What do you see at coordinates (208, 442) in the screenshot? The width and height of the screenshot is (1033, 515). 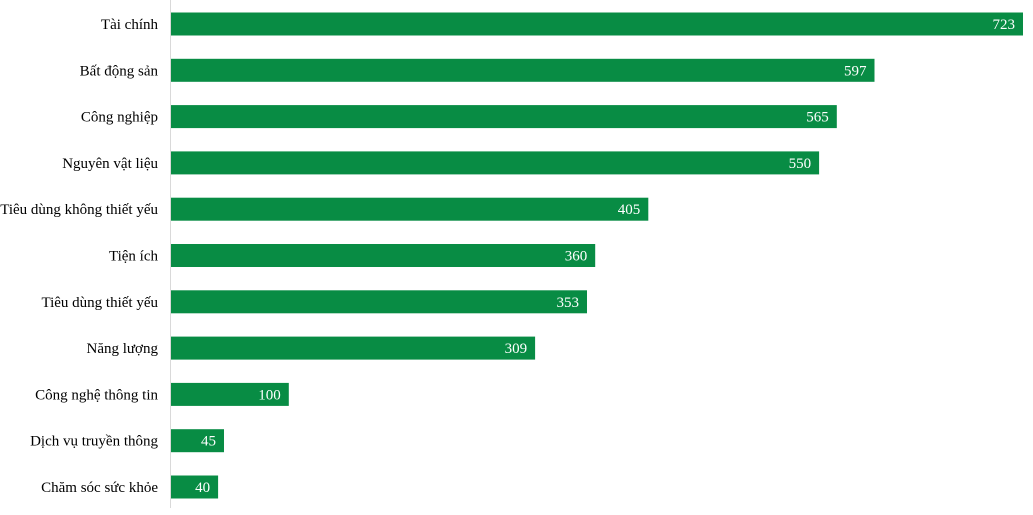 I see `data-label: 45` at bounding box center [208, 442].